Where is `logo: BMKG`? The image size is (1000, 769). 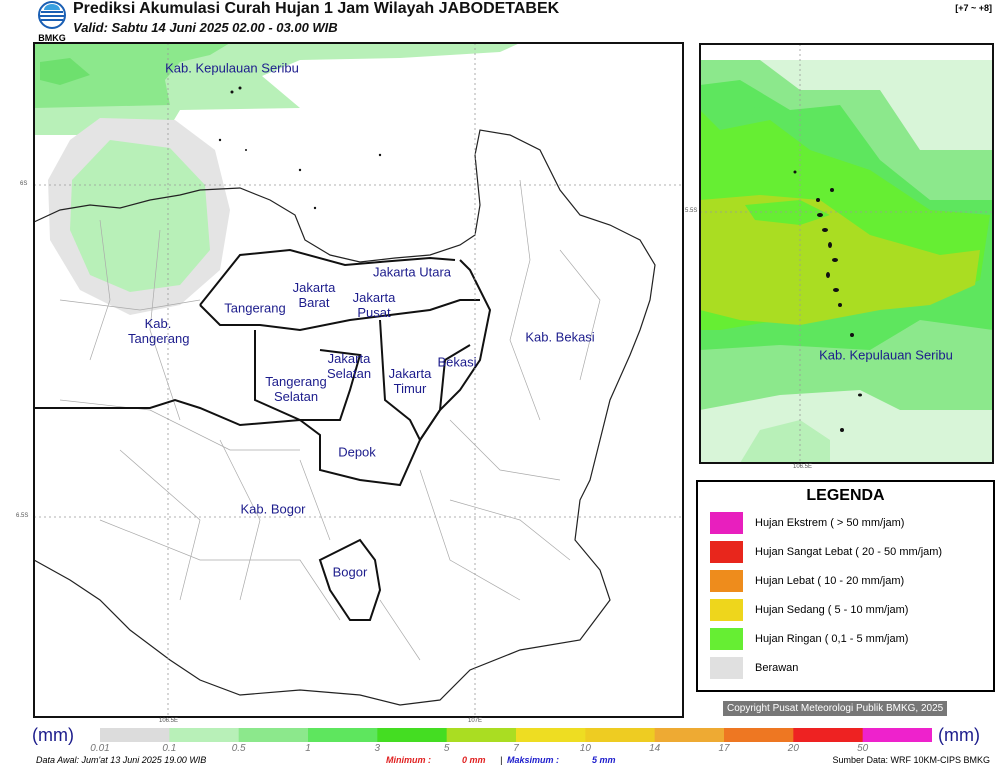
logo: BMKG is located at coordinates (52, 22).